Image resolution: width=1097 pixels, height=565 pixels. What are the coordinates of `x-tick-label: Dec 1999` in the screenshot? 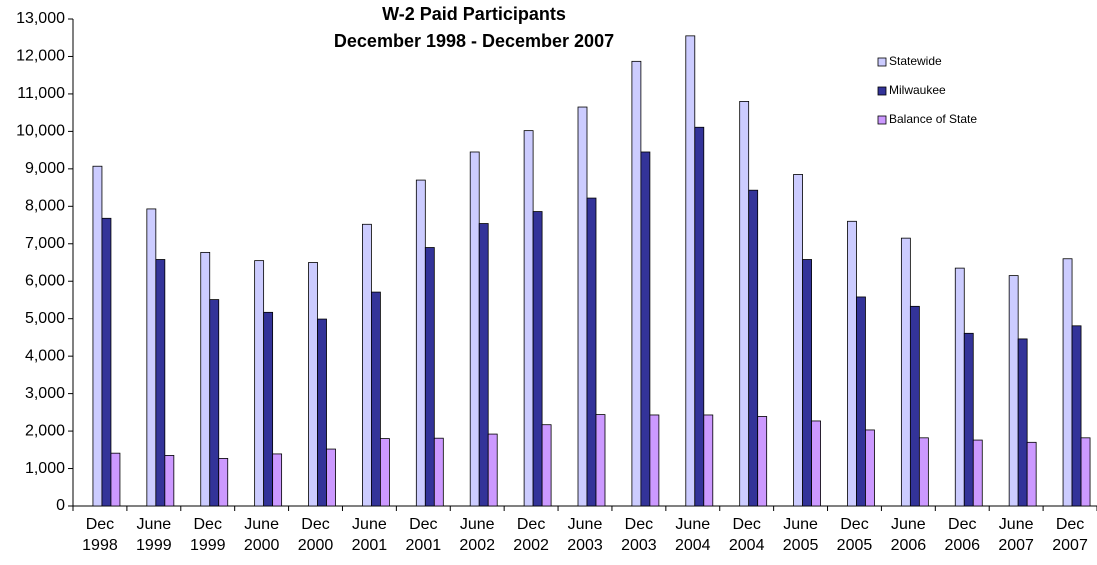 It's located at (207, 535).